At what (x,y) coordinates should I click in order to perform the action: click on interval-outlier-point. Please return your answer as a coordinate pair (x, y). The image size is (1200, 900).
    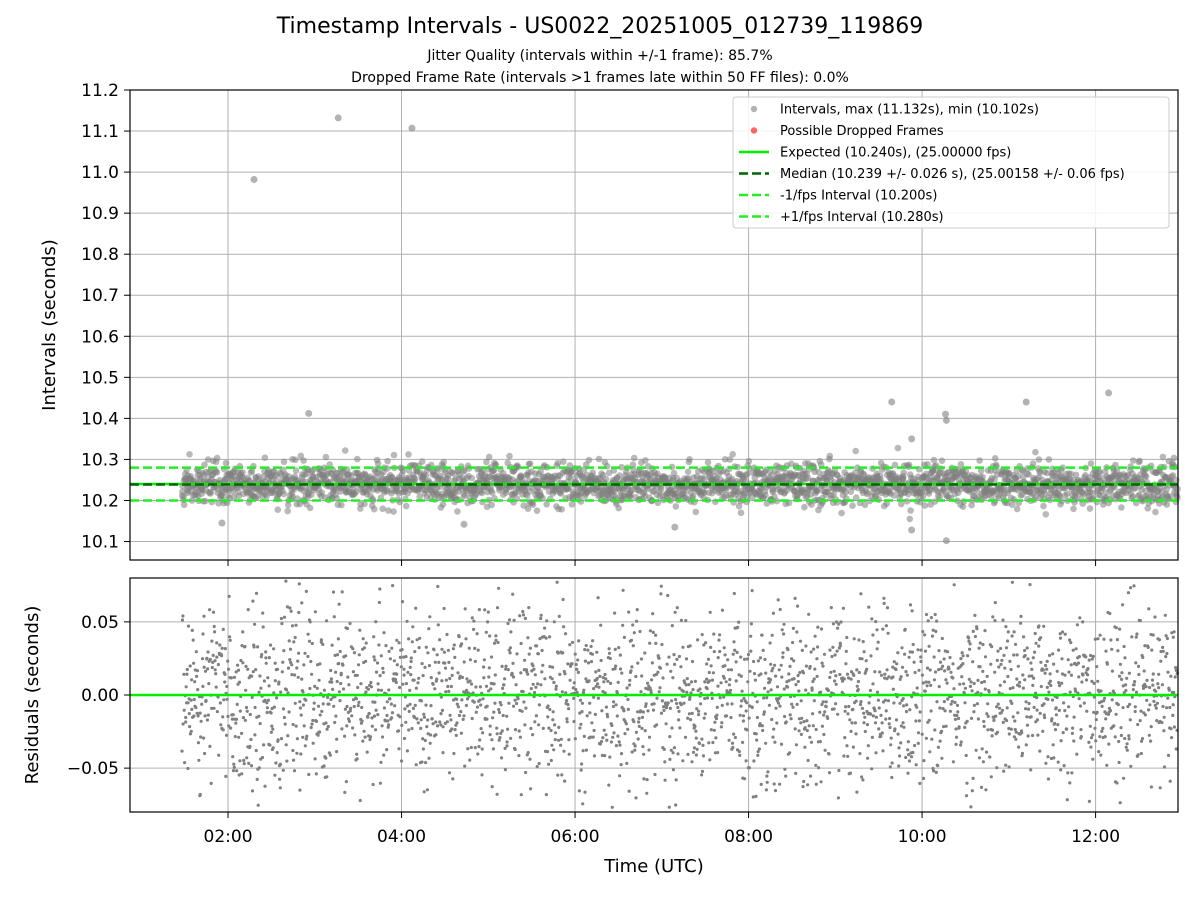
    Looking at the image, I should click on (412, 128).